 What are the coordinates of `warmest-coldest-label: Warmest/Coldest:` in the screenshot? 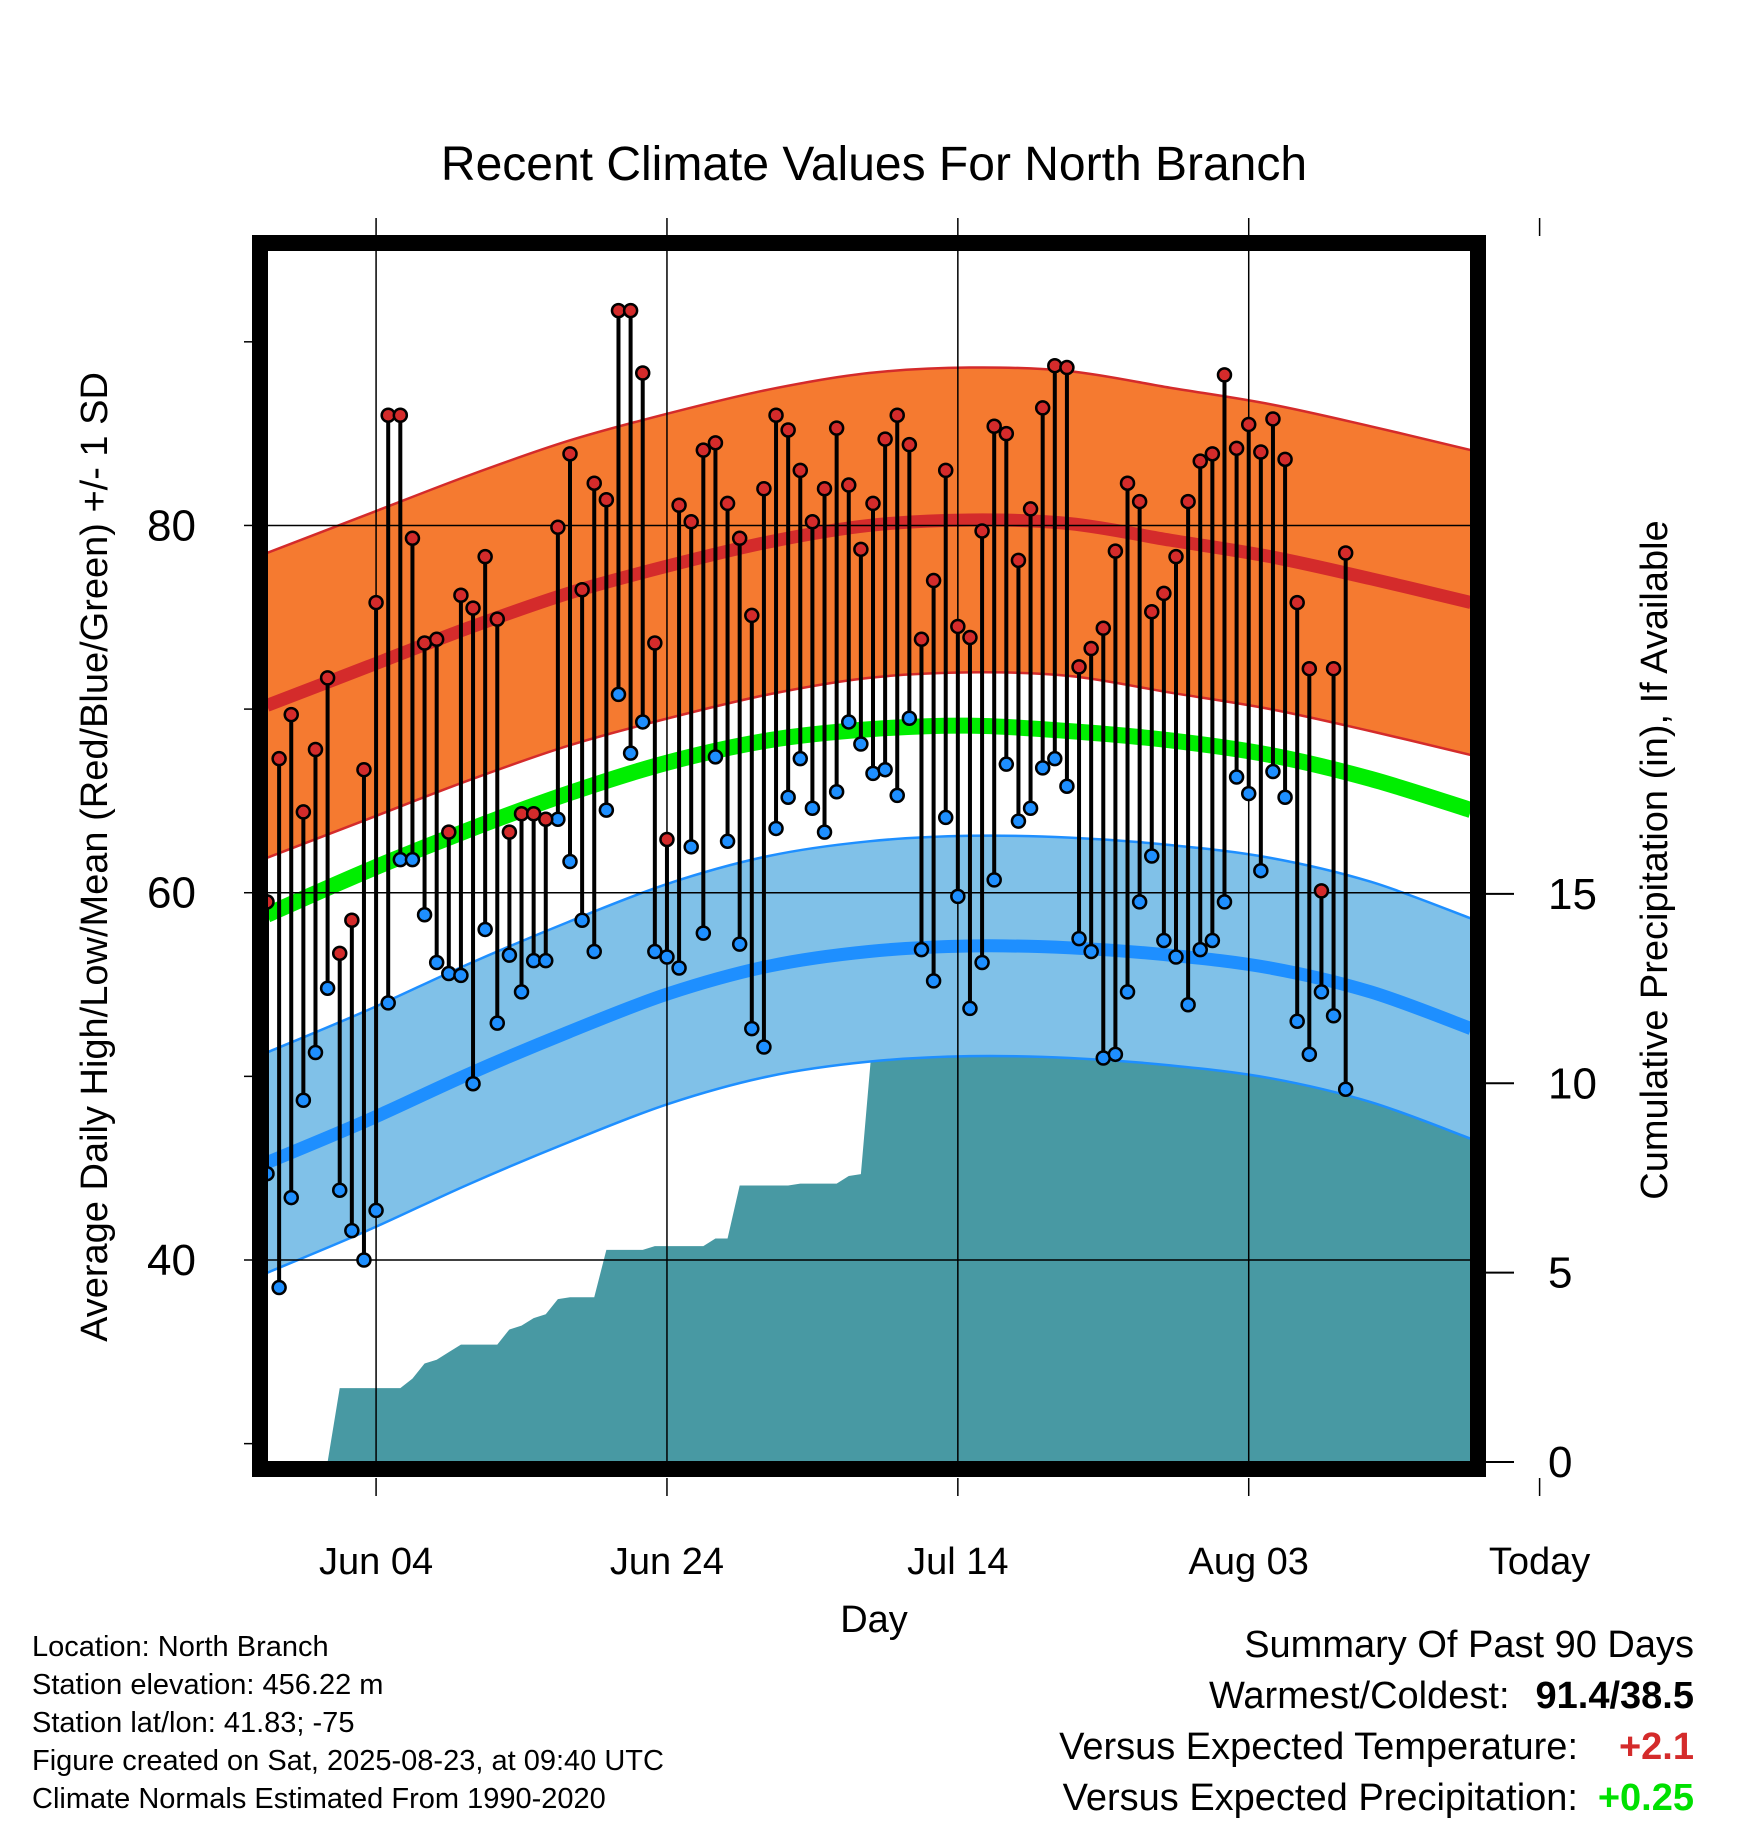 It's located at (1359, 1696).